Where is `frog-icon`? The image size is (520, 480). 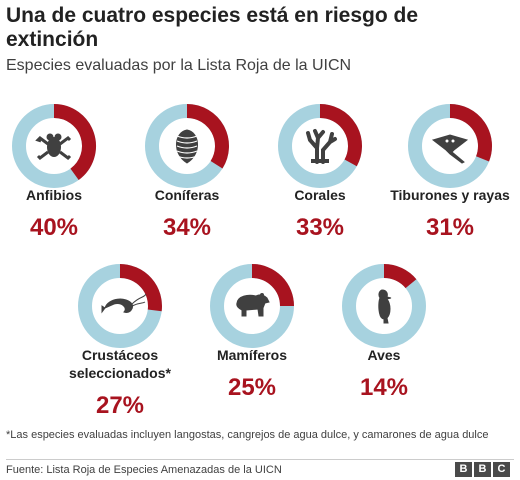 frog-icon is located at coordinates (53, 146).